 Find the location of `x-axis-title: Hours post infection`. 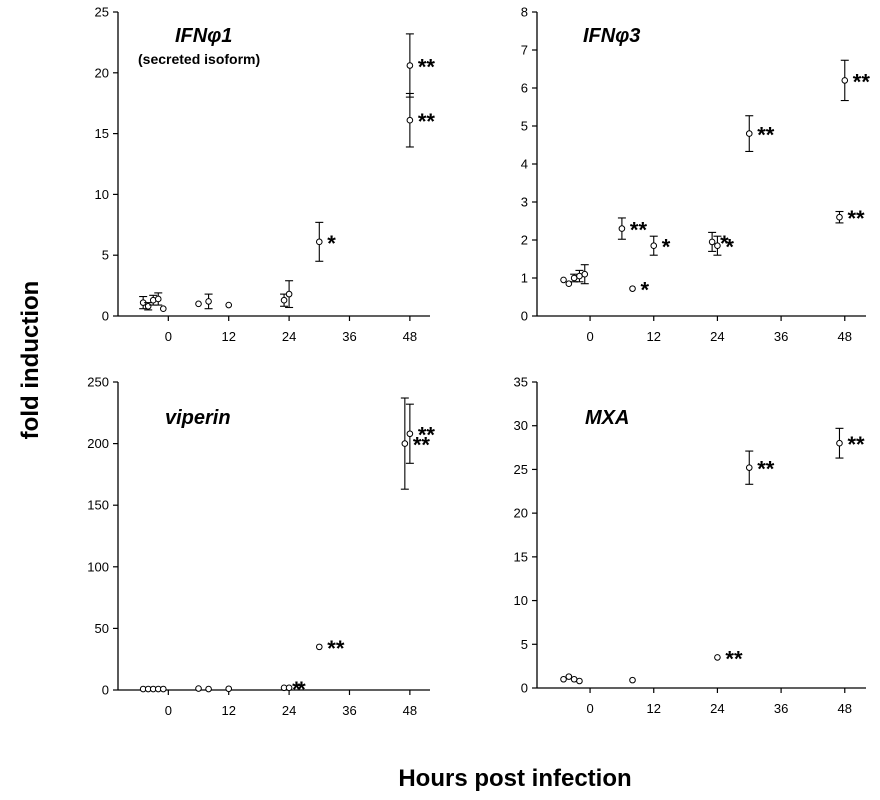

x-axis-title: Hours post infection is located at coordinates (514, 778).